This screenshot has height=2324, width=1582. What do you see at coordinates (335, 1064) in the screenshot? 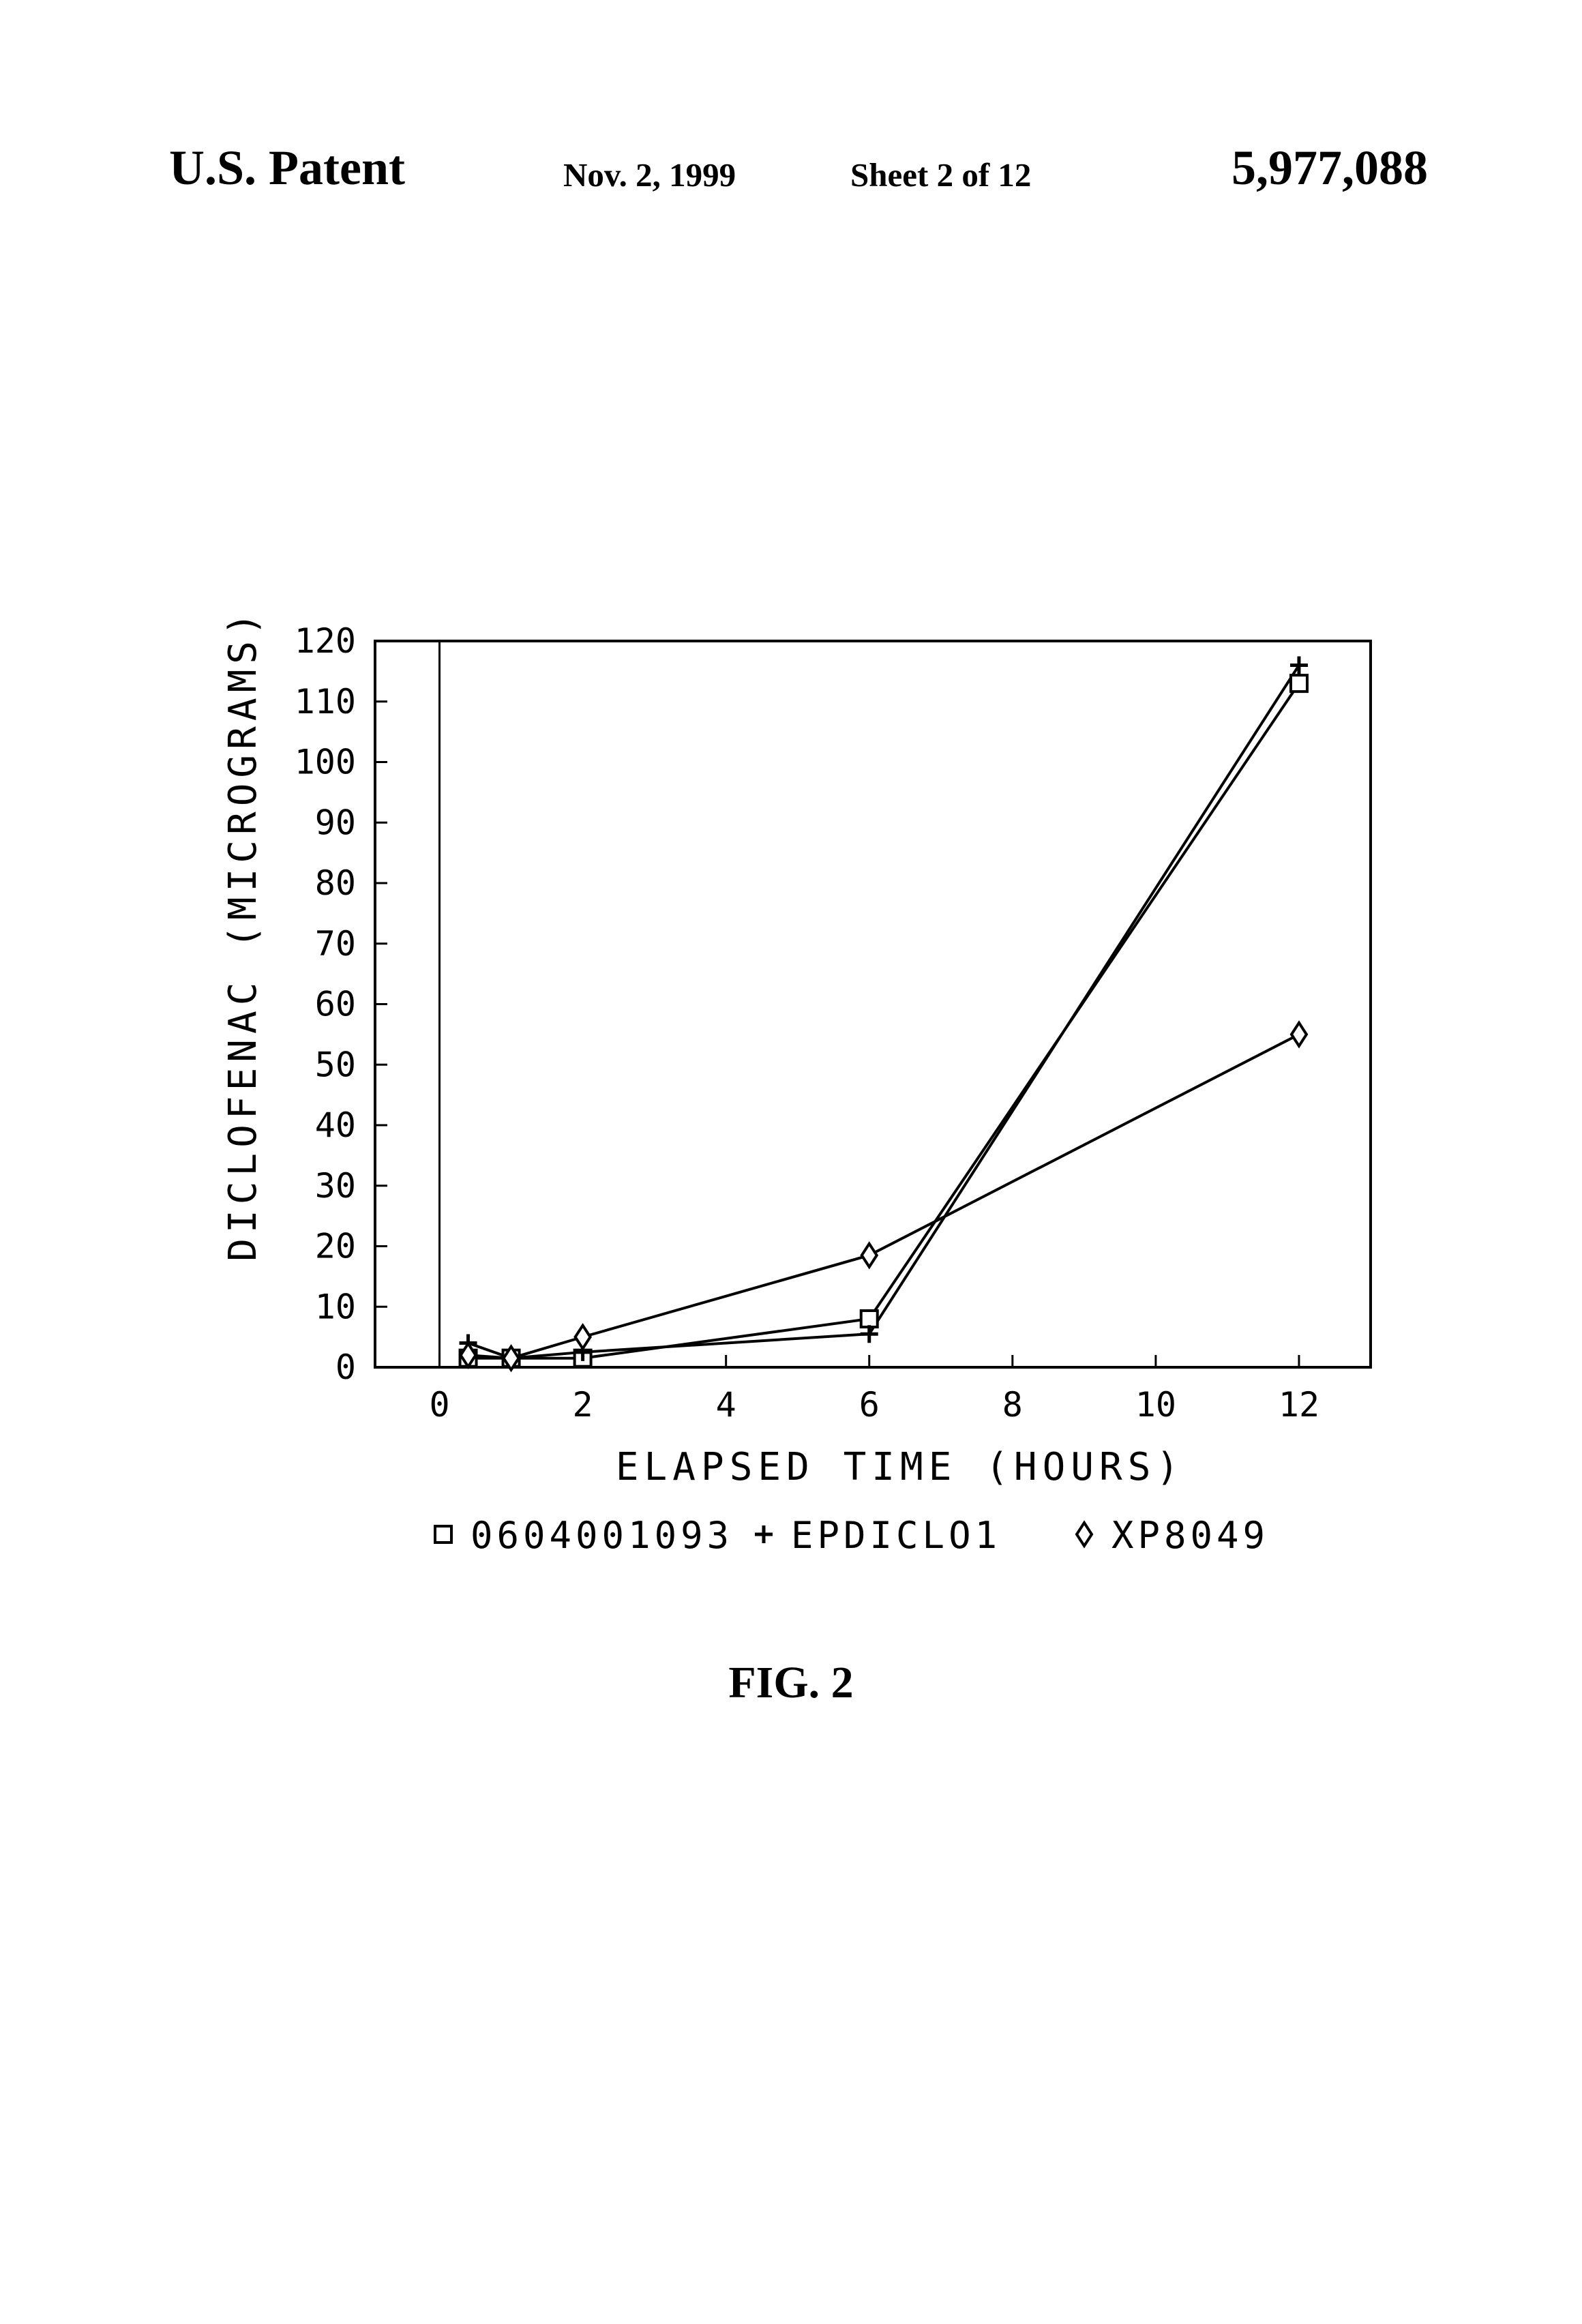
I see `y-tick-label: 50` at bounding box center [335, 1064].